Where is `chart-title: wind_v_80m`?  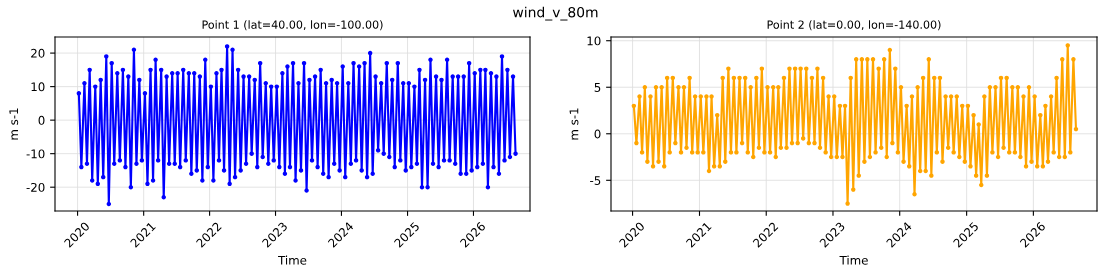 chart-title: wind_v_80m is located at coordinates (555, 13).